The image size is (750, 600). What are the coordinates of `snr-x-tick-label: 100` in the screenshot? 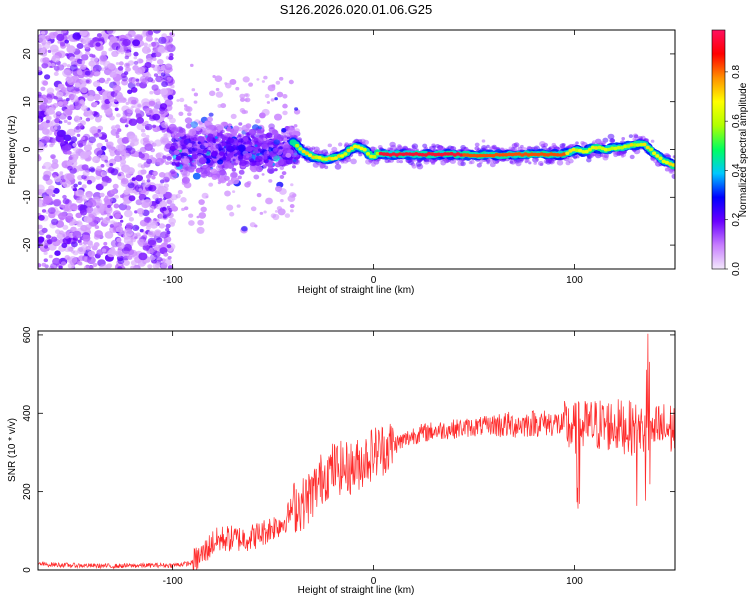 It's located at (574, 581).